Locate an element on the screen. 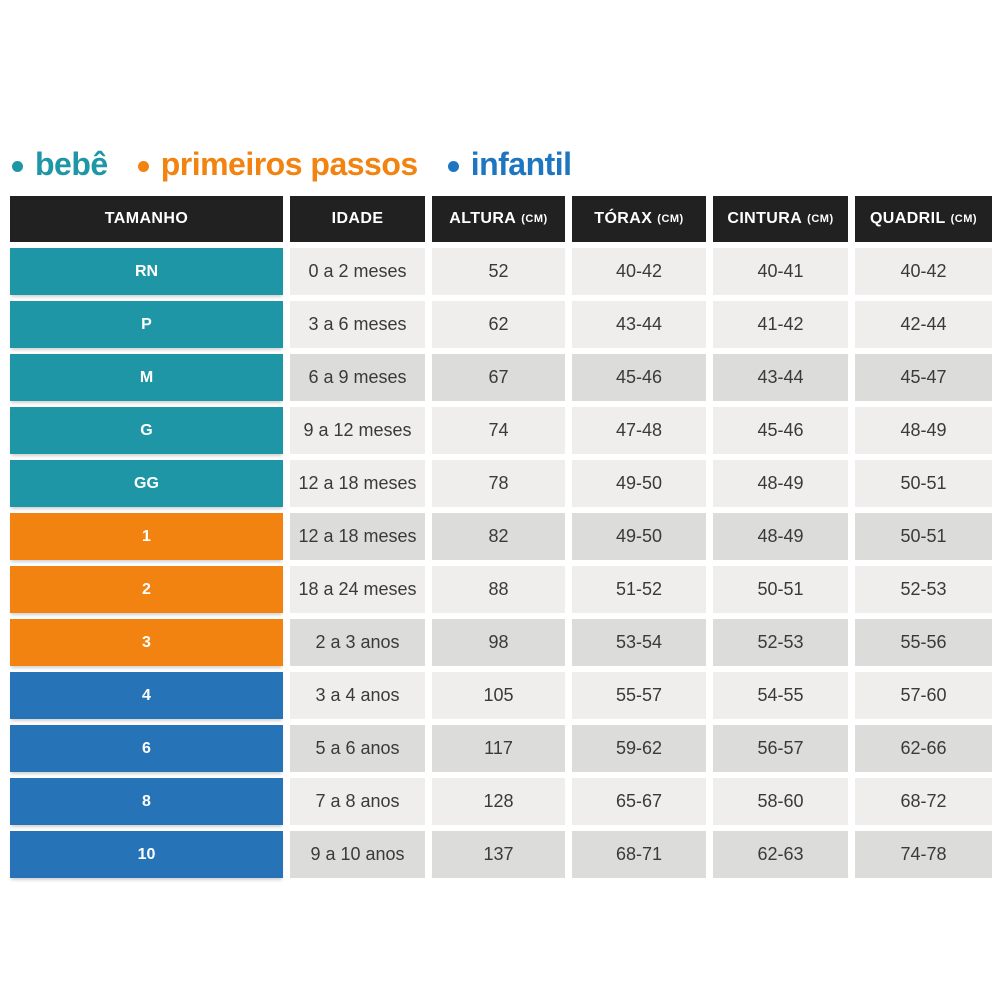  legend-label-primeiros-passos: primeiros passos is located at coordinates (289, 164).